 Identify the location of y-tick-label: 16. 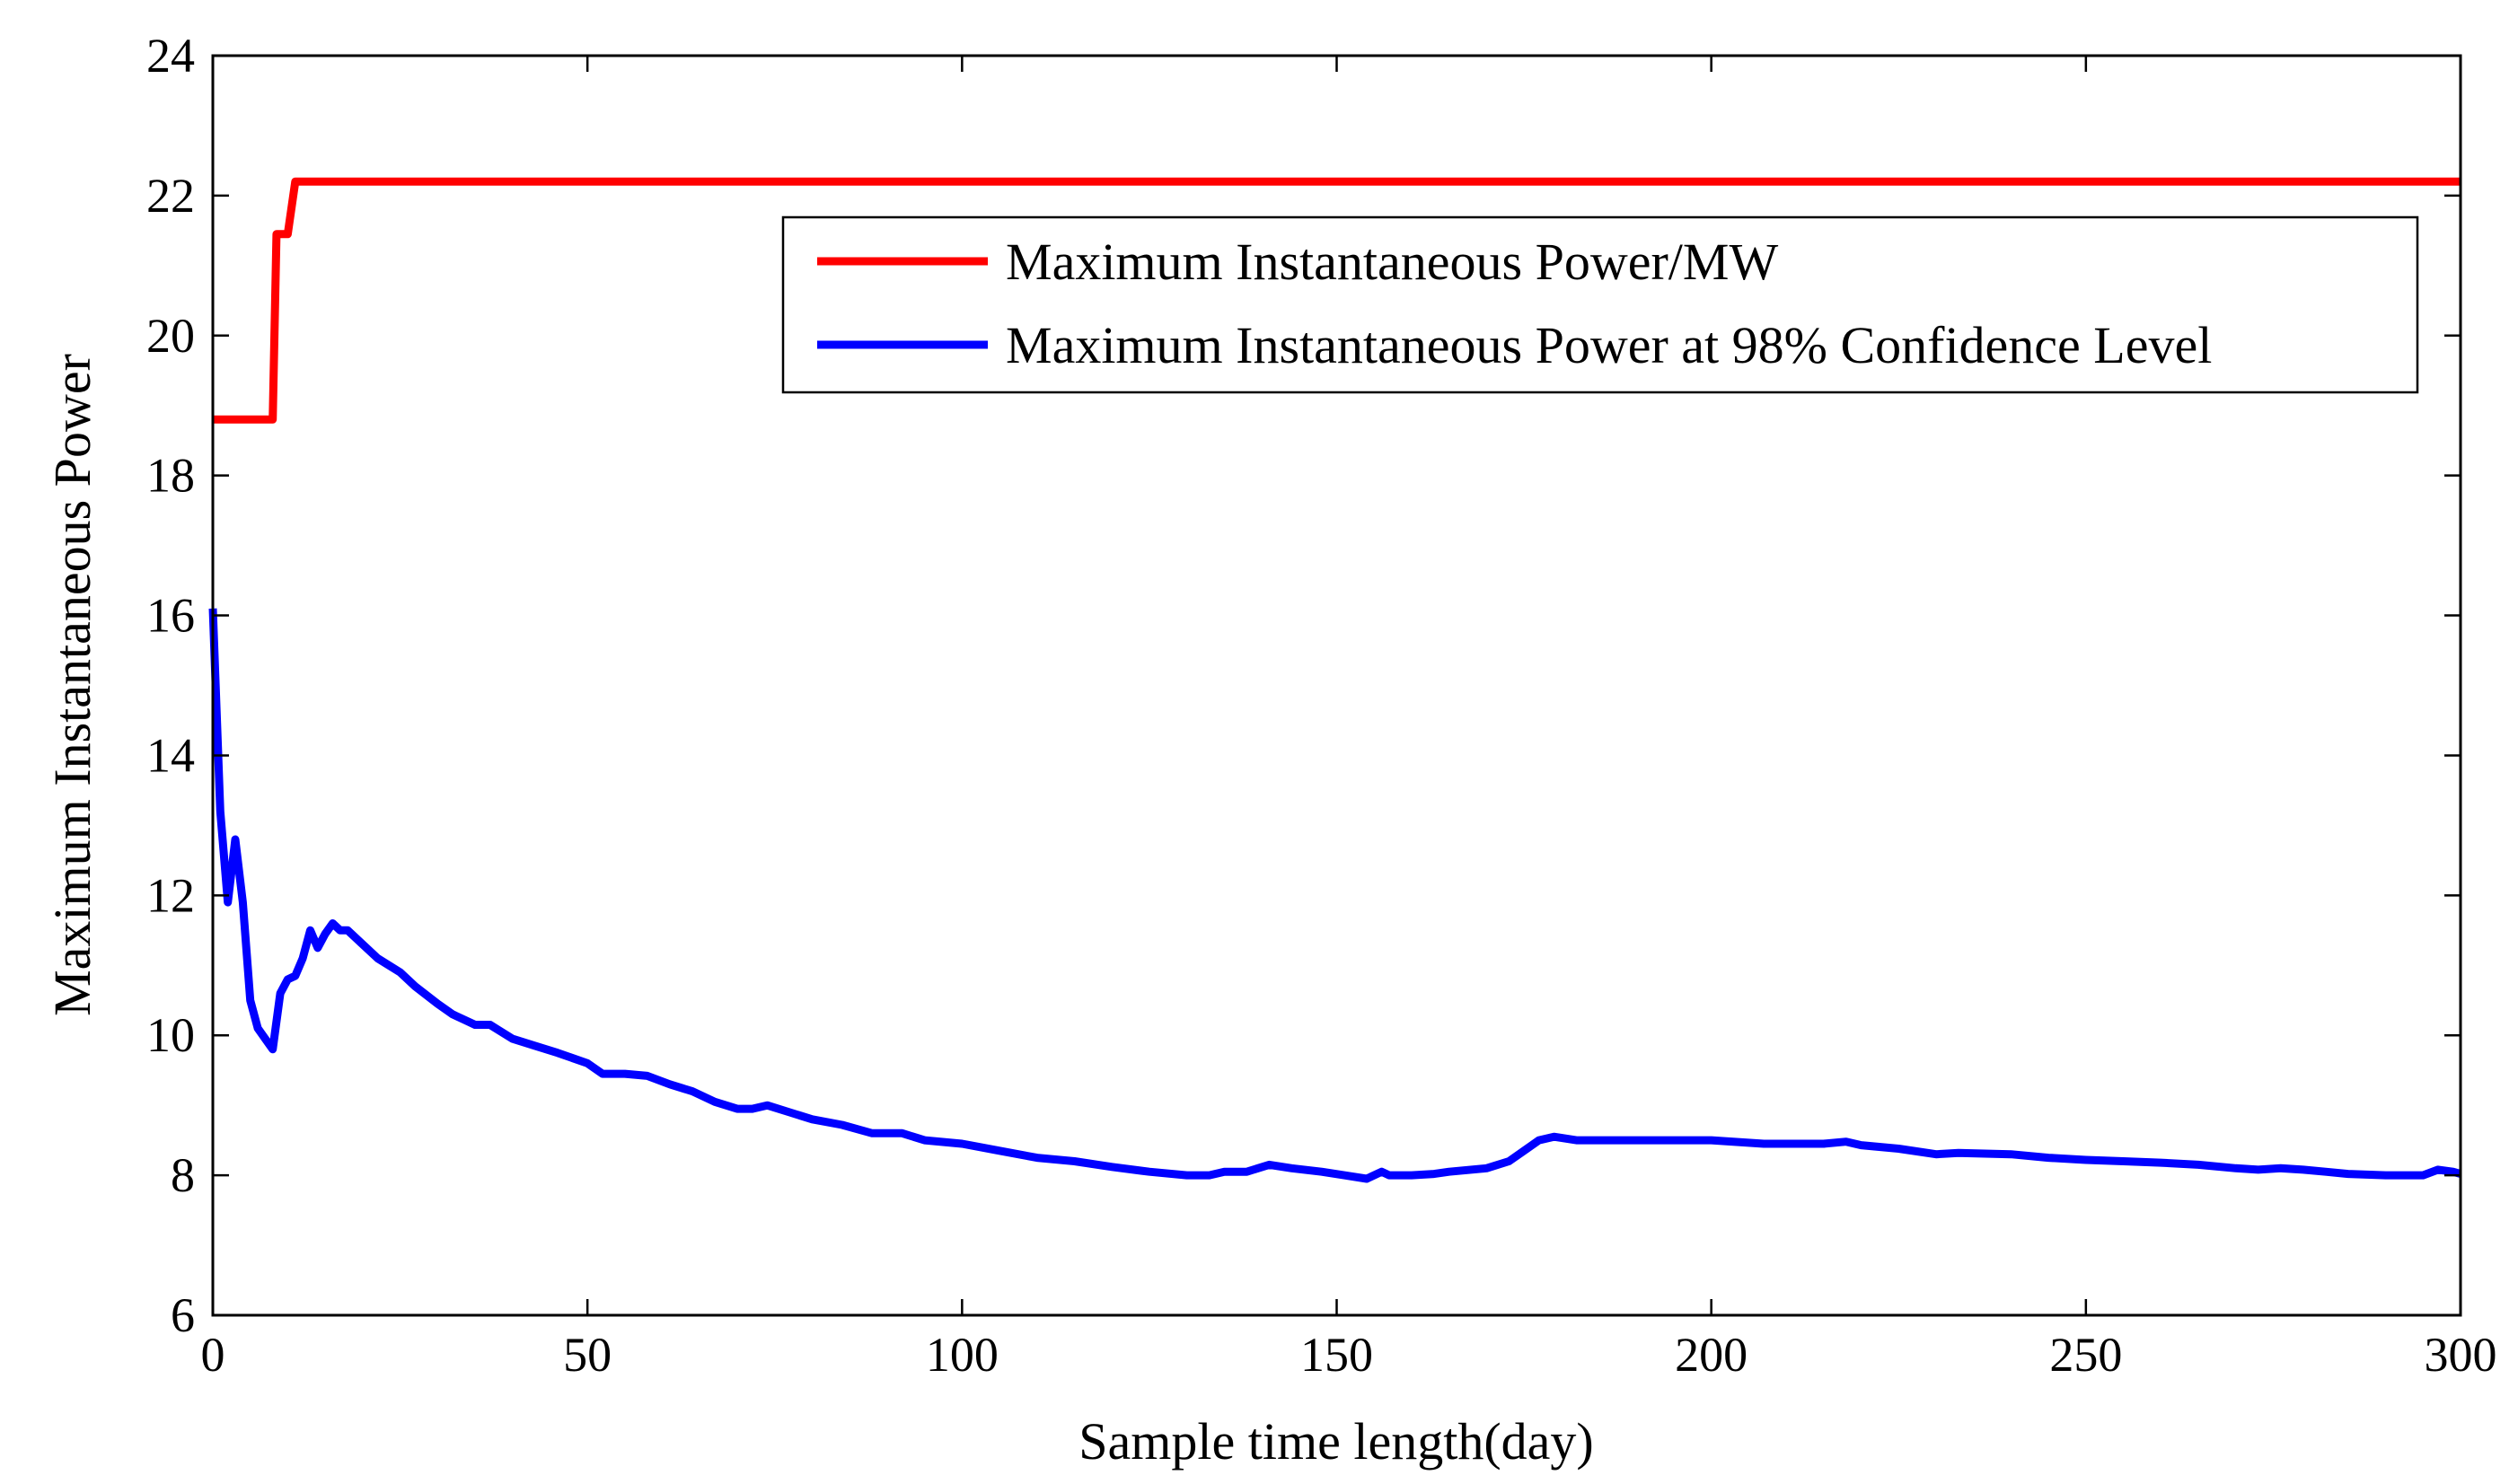
(170, 616).